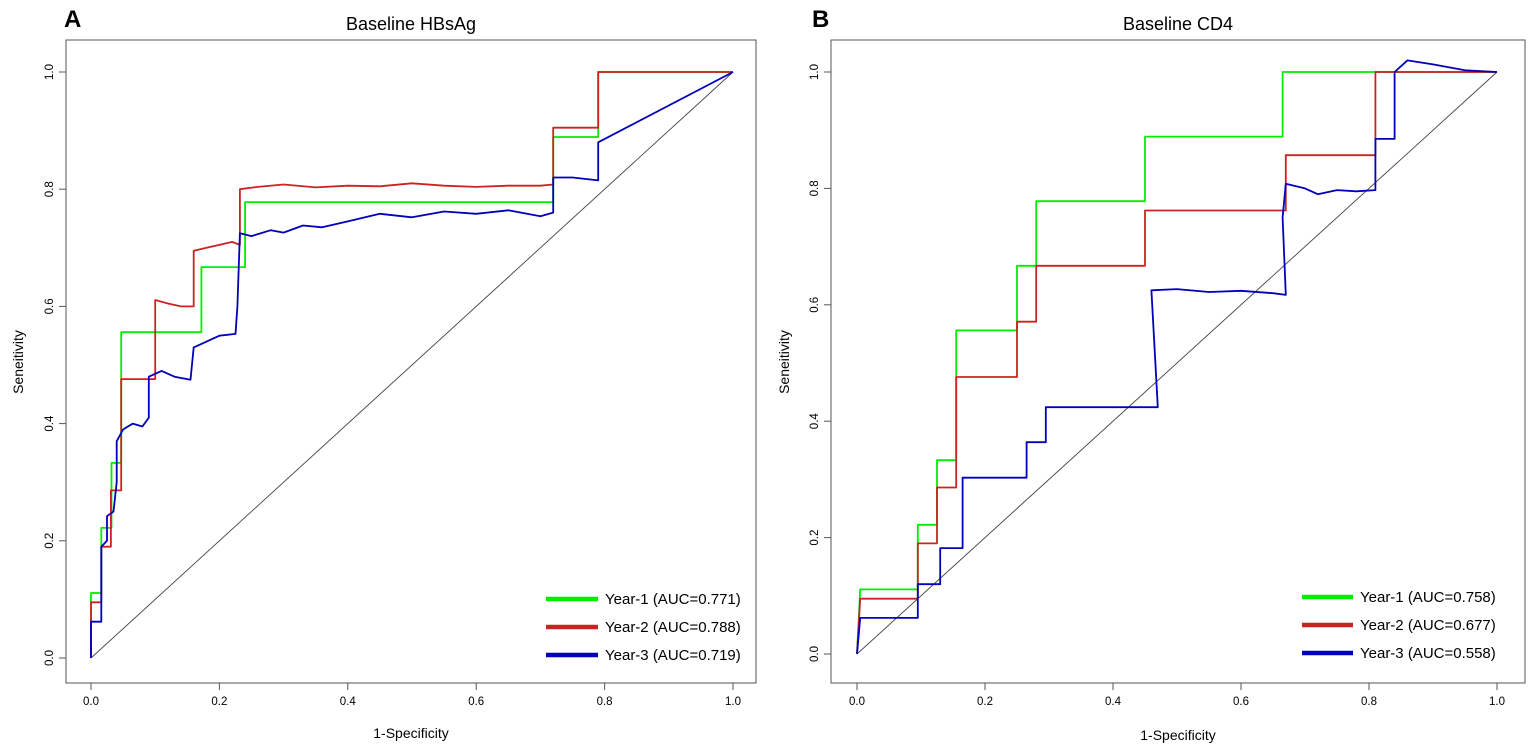 The height and width of the screenshot is (755, 1535). What do you see at coordinates (72, 19) in the screenshot?
I see `panel-a-letter: A` at bounding box center [72, 19].